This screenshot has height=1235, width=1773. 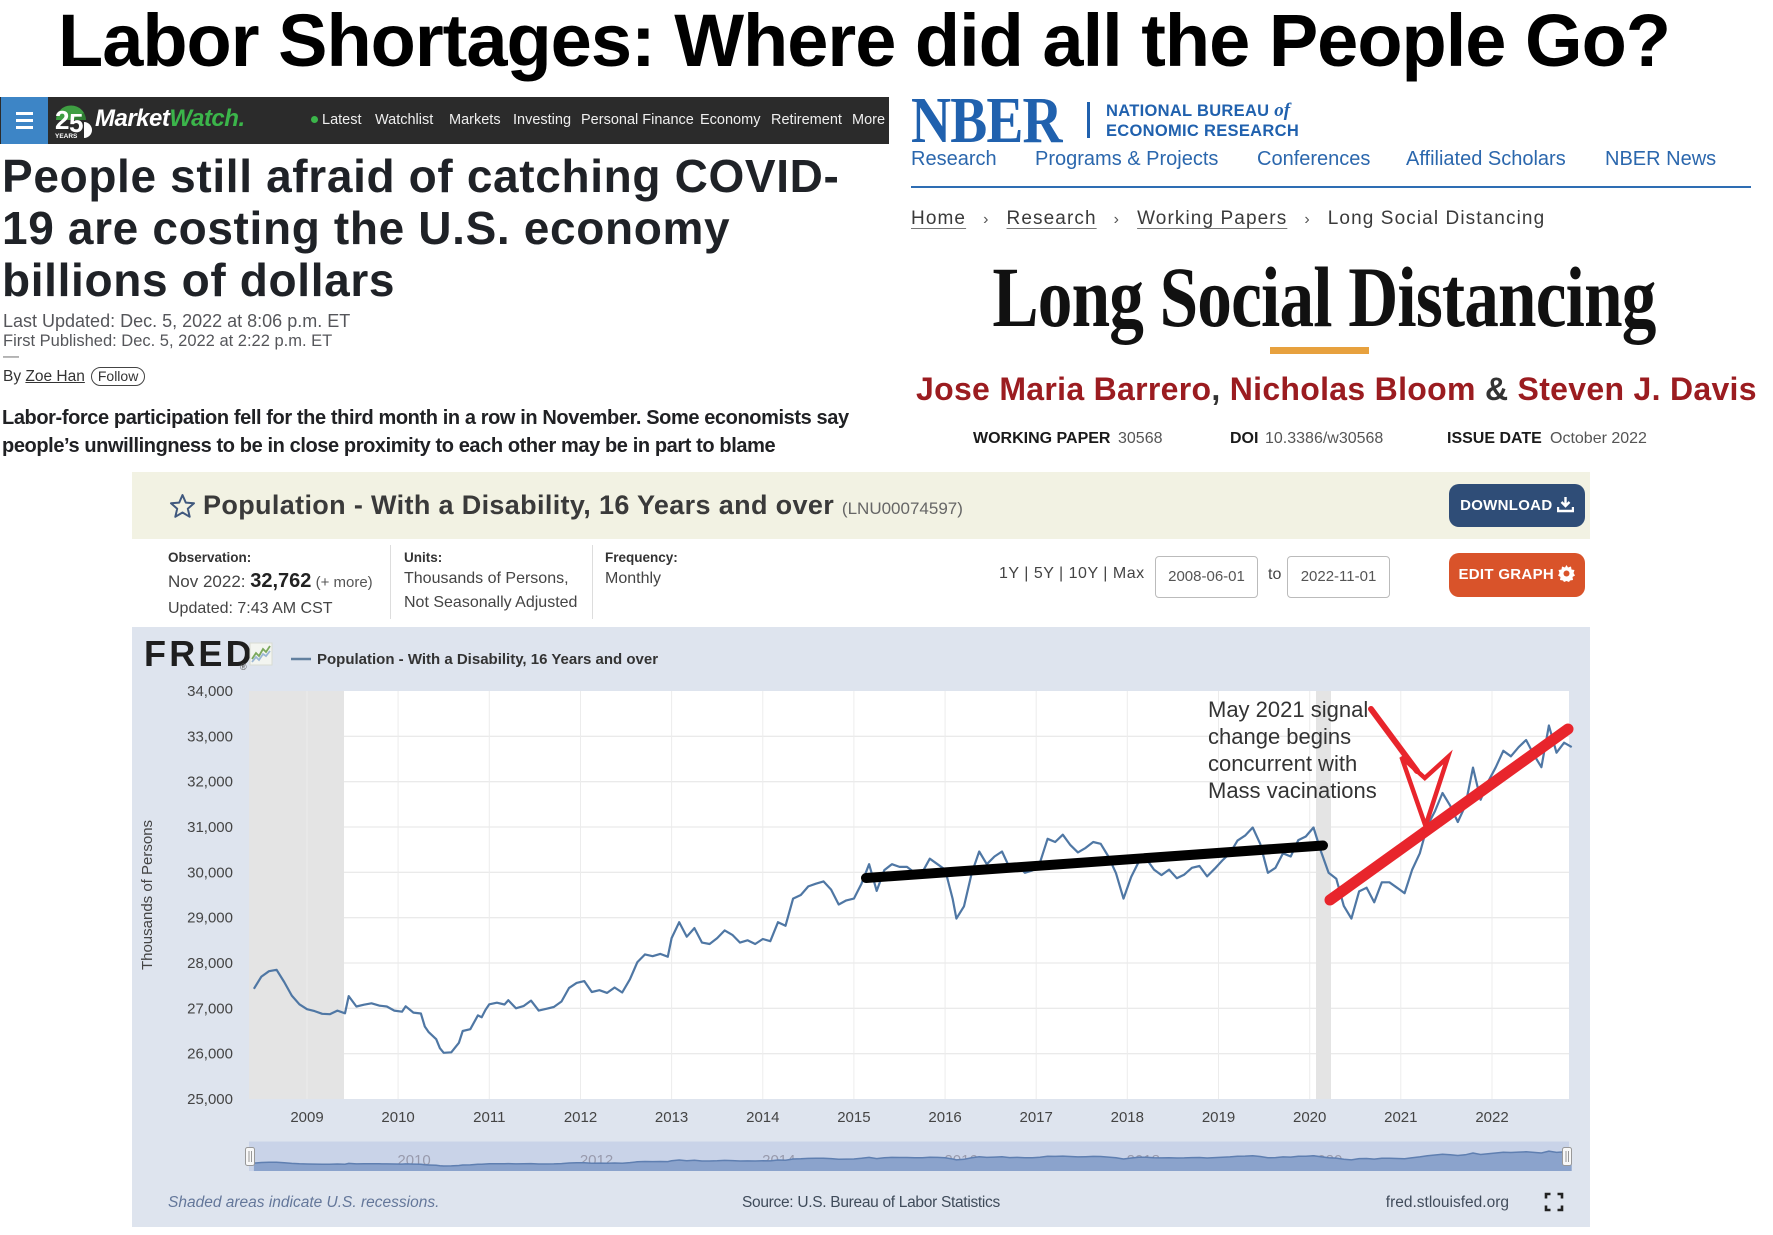 What do you see at coordinates (303, 1202) in the screenshot?
I see `svg-text:Shaded areas indicate U.S. rec: Shaded areas indicate U.S. recessions.` at bounding box center [303, 1202].